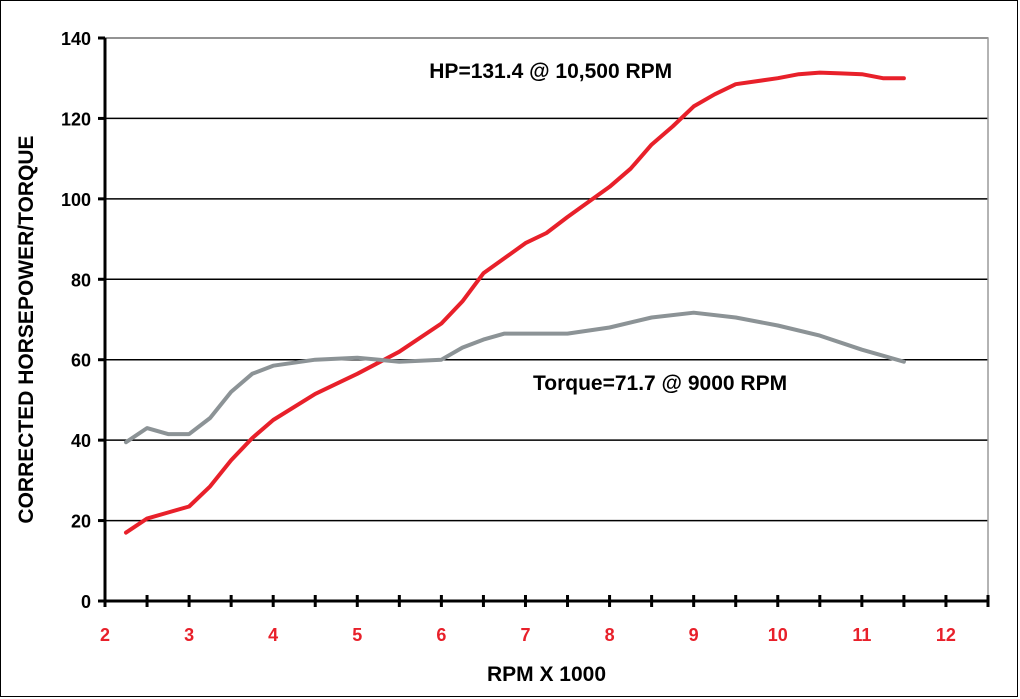 This screenshot has height=699, width=1020. What do you see at coordinates (694, 635) in the screenshot?
I see `x-tick-label: 9` at bounding box center [694, 635].